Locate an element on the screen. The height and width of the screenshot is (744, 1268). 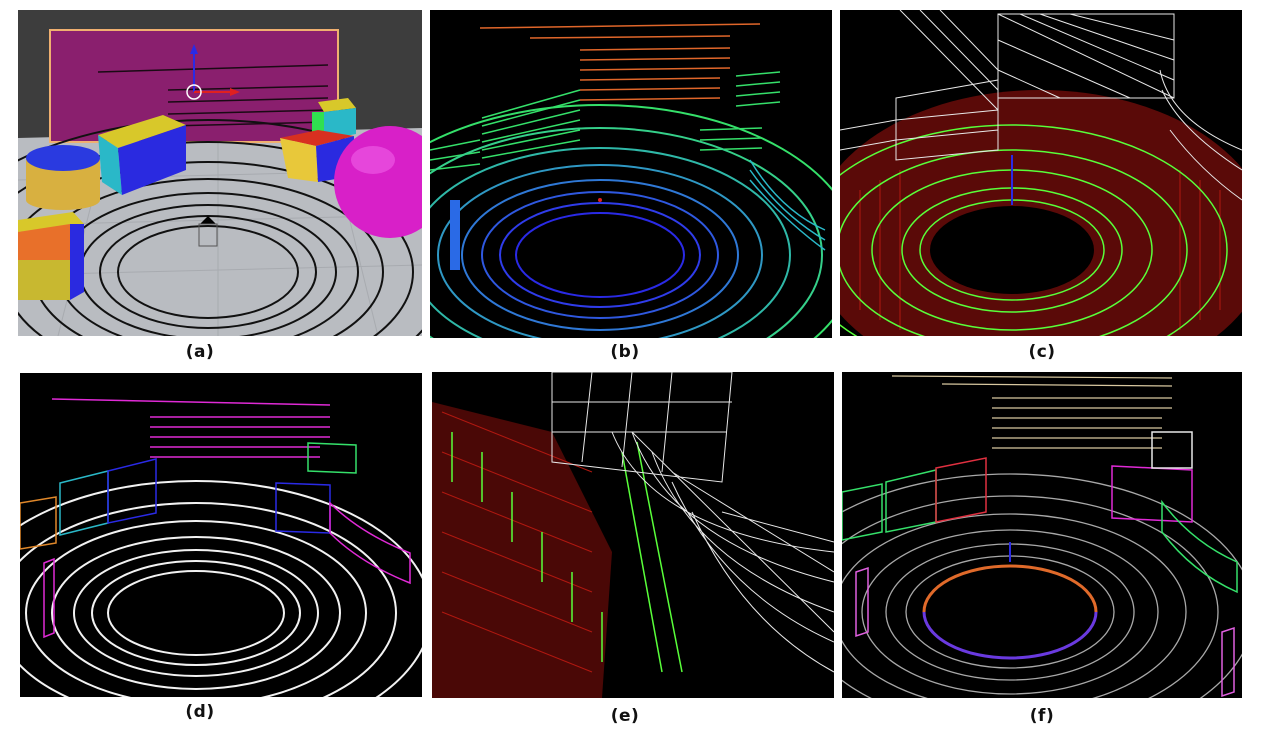
caption-d: (d) is located at coordinates (200, 712).